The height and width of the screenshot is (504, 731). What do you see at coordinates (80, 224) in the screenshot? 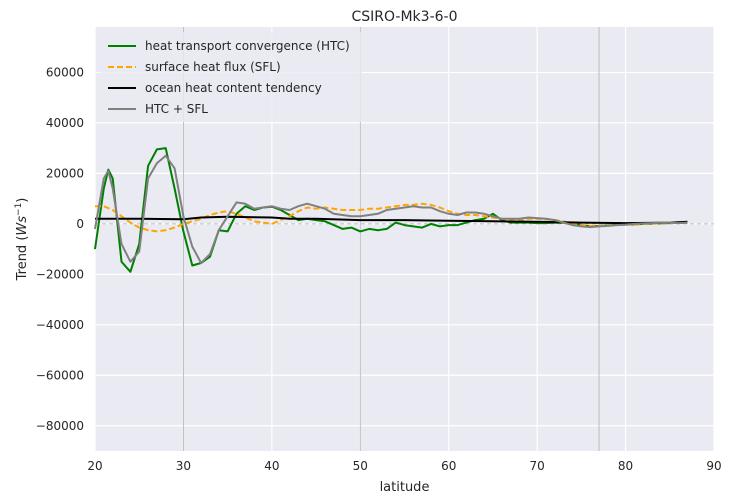
I see `y-tick-label: 0` at bounding box center [80, 224].